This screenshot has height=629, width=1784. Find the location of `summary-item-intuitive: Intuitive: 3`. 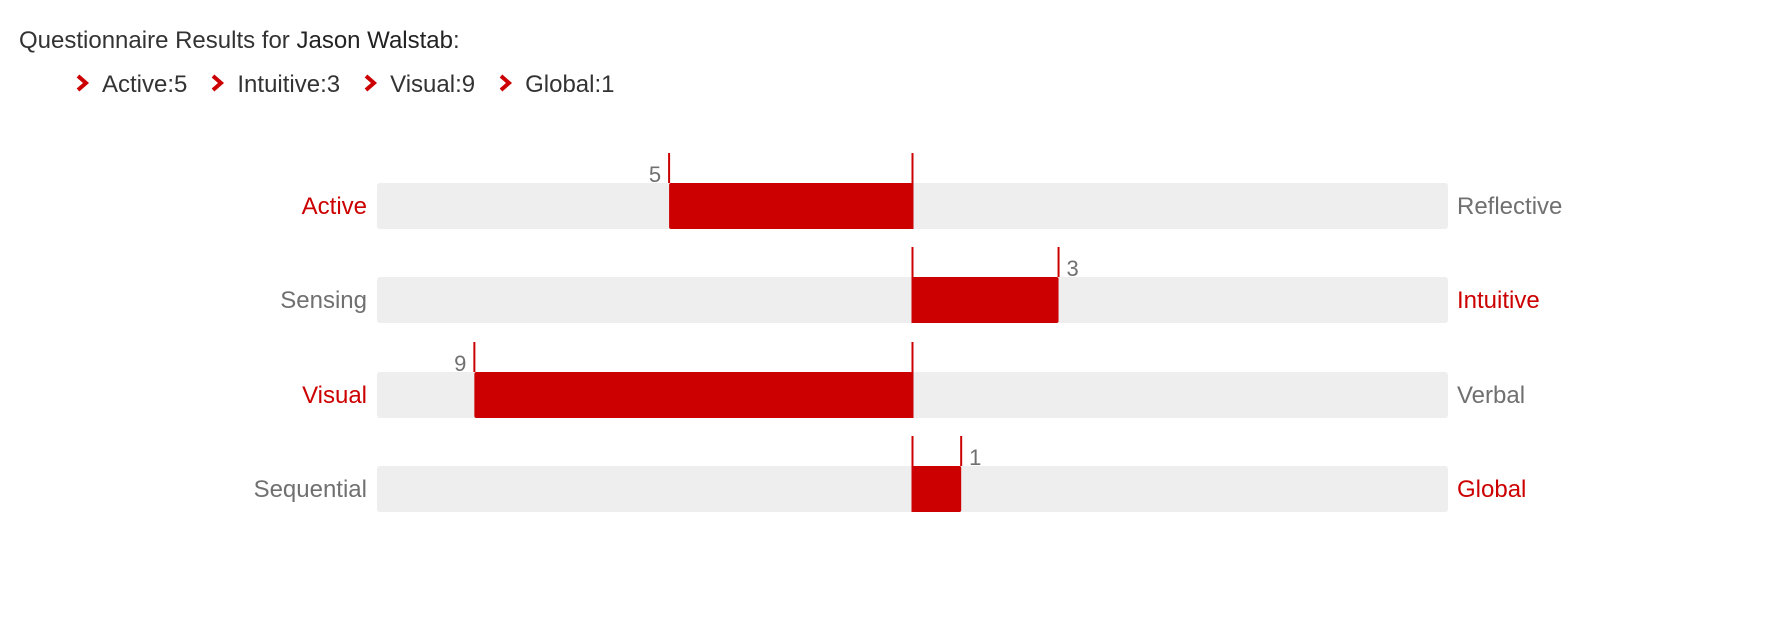

summary-item-intuitive: Intuitive: 3 is located at coordinates (274, 85).